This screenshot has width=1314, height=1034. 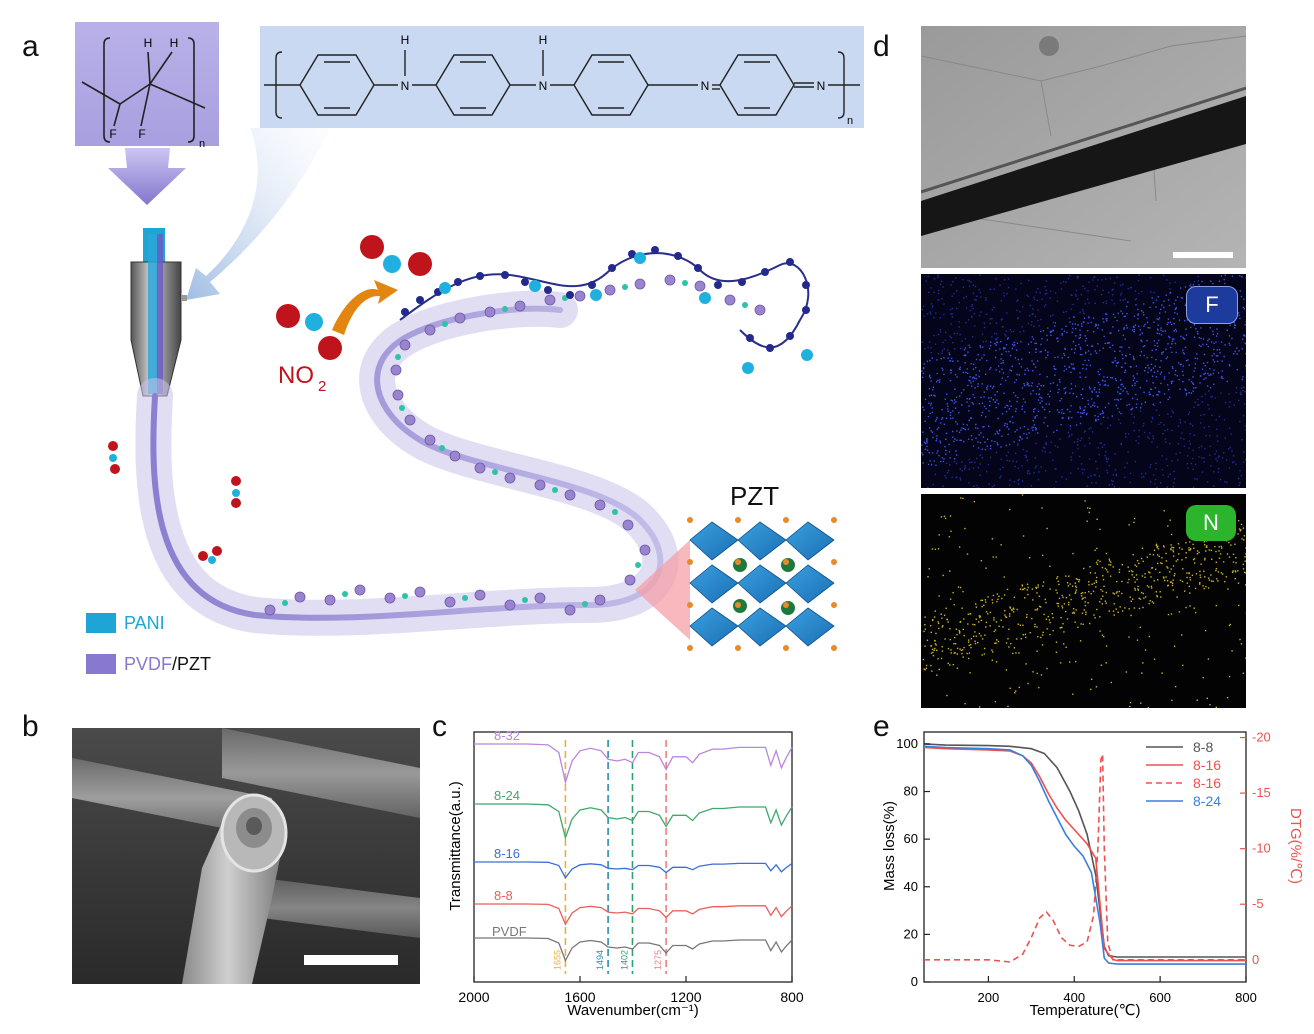 I want to click on ftir-reference-label: 1655, so click(x=557, y=960).